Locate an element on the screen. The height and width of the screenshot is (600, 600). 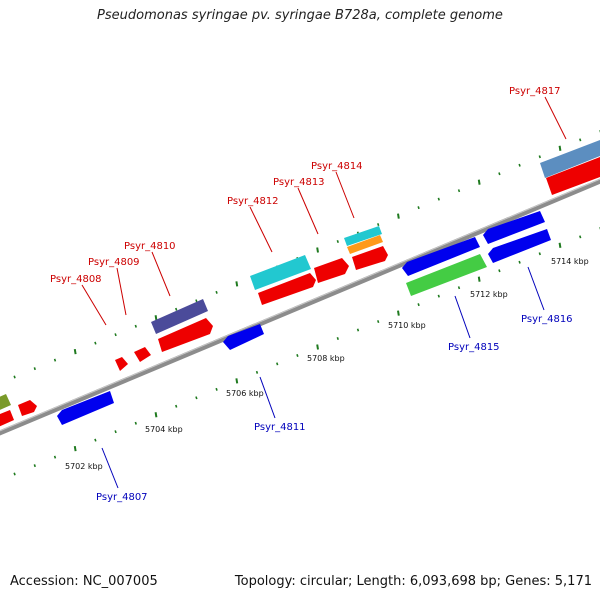
gene-block-olive is located at coordinates (5, 403).